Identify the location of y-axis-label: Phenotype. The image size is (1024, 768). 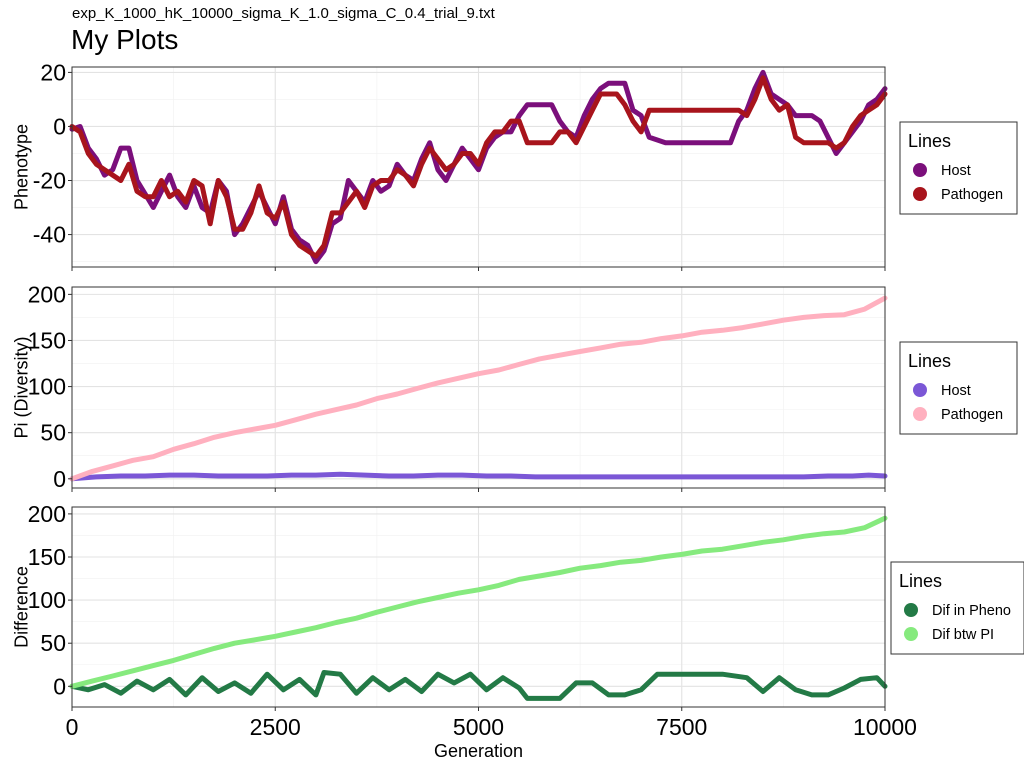
(21, 167).